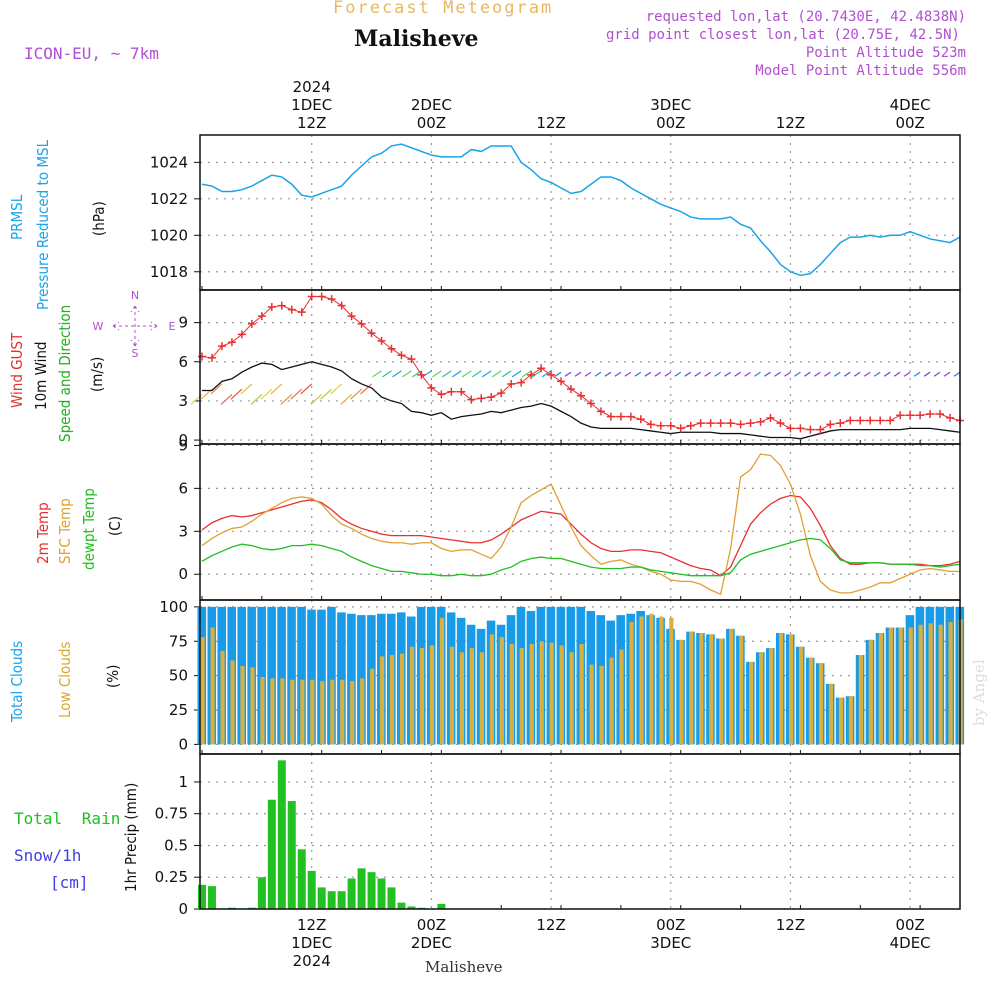  What do you see at coordinates (91, 53) in the screenshot?
I see `model-name: ICON-EU, ~ 7km` at bounding box center [91, 53].